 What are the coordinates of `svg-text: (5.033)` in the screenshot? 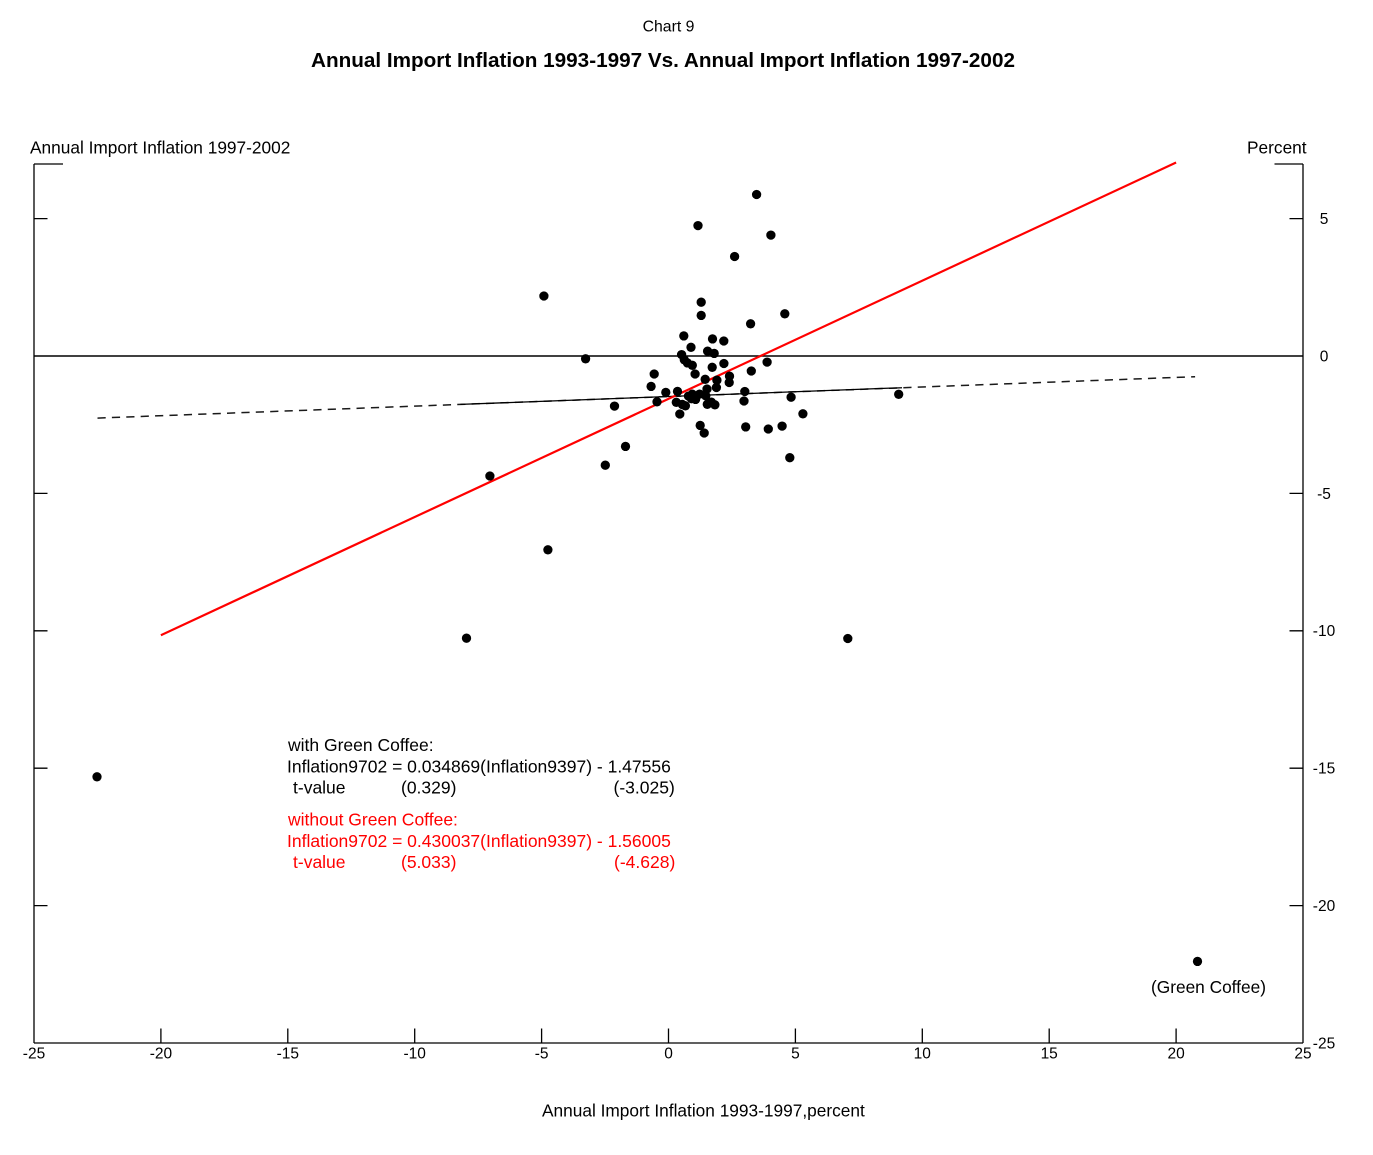 It's located at (428, 862).